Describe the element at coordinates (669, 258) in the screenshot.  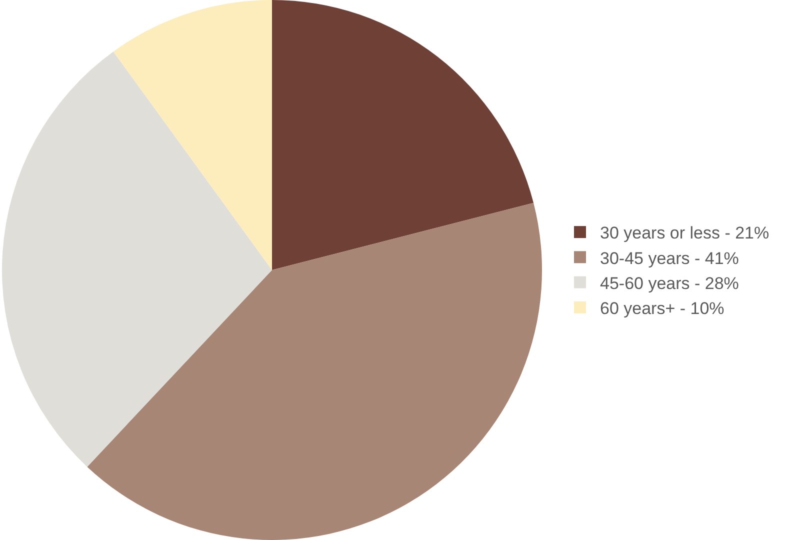
I see `legend-label: 30-45 years - 41%` at that location.